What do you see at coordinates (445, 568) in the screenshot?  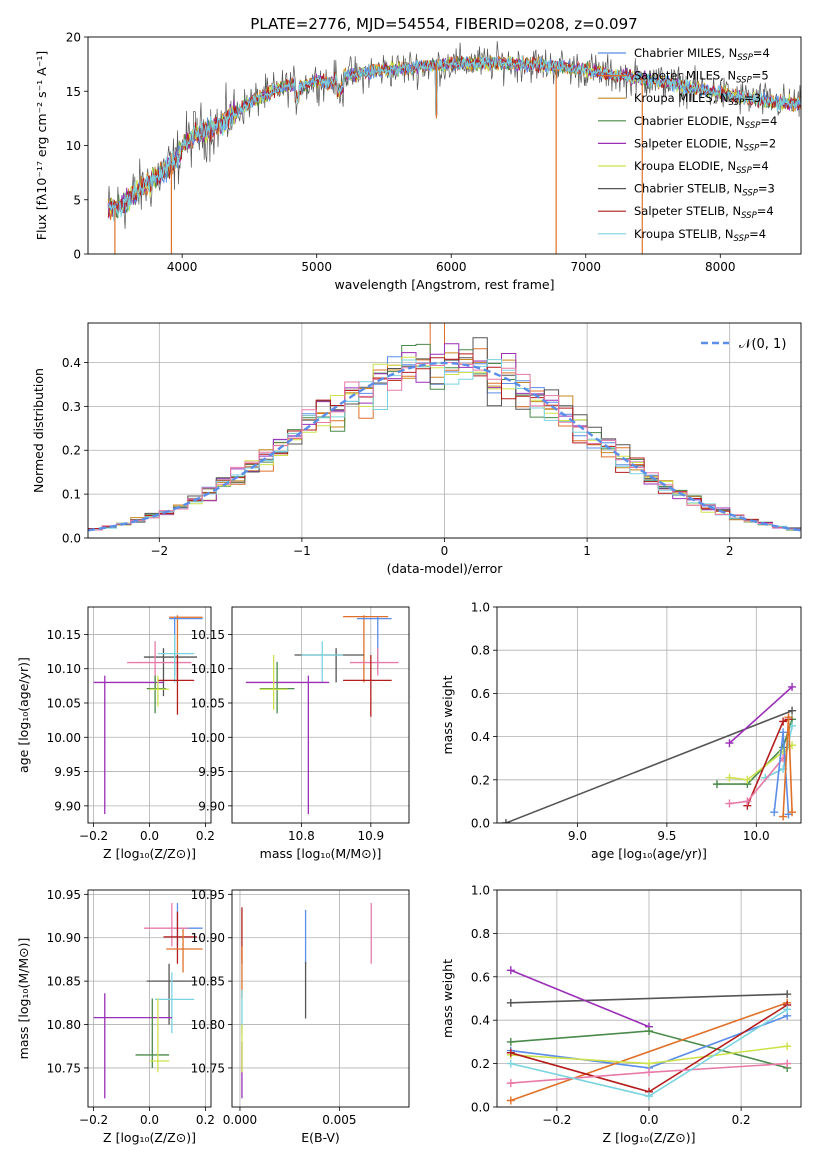 I see `residuals-xlabel: (data-model)/error` at bounding box center [445, 568].